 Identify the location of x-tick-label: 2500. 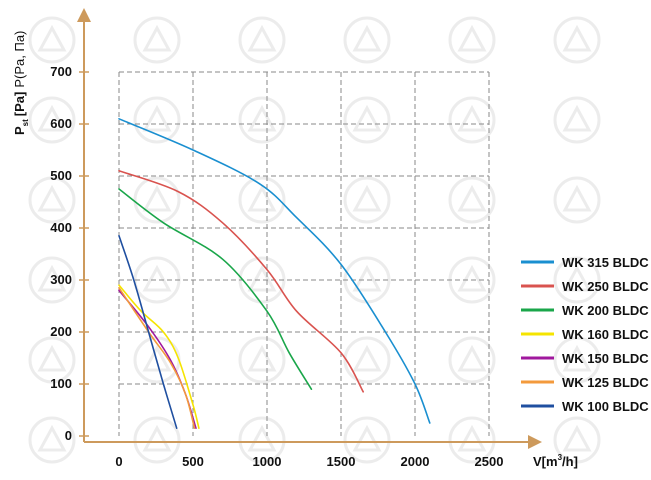
(489, 461).